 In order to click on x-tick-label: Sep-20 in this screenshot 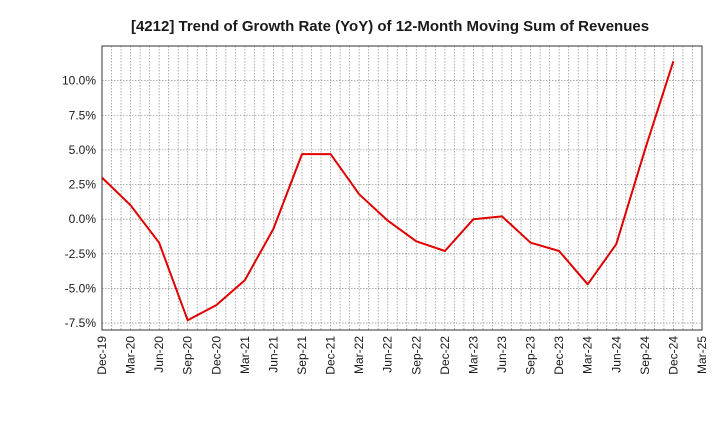, I will do `click(188, 355)`.